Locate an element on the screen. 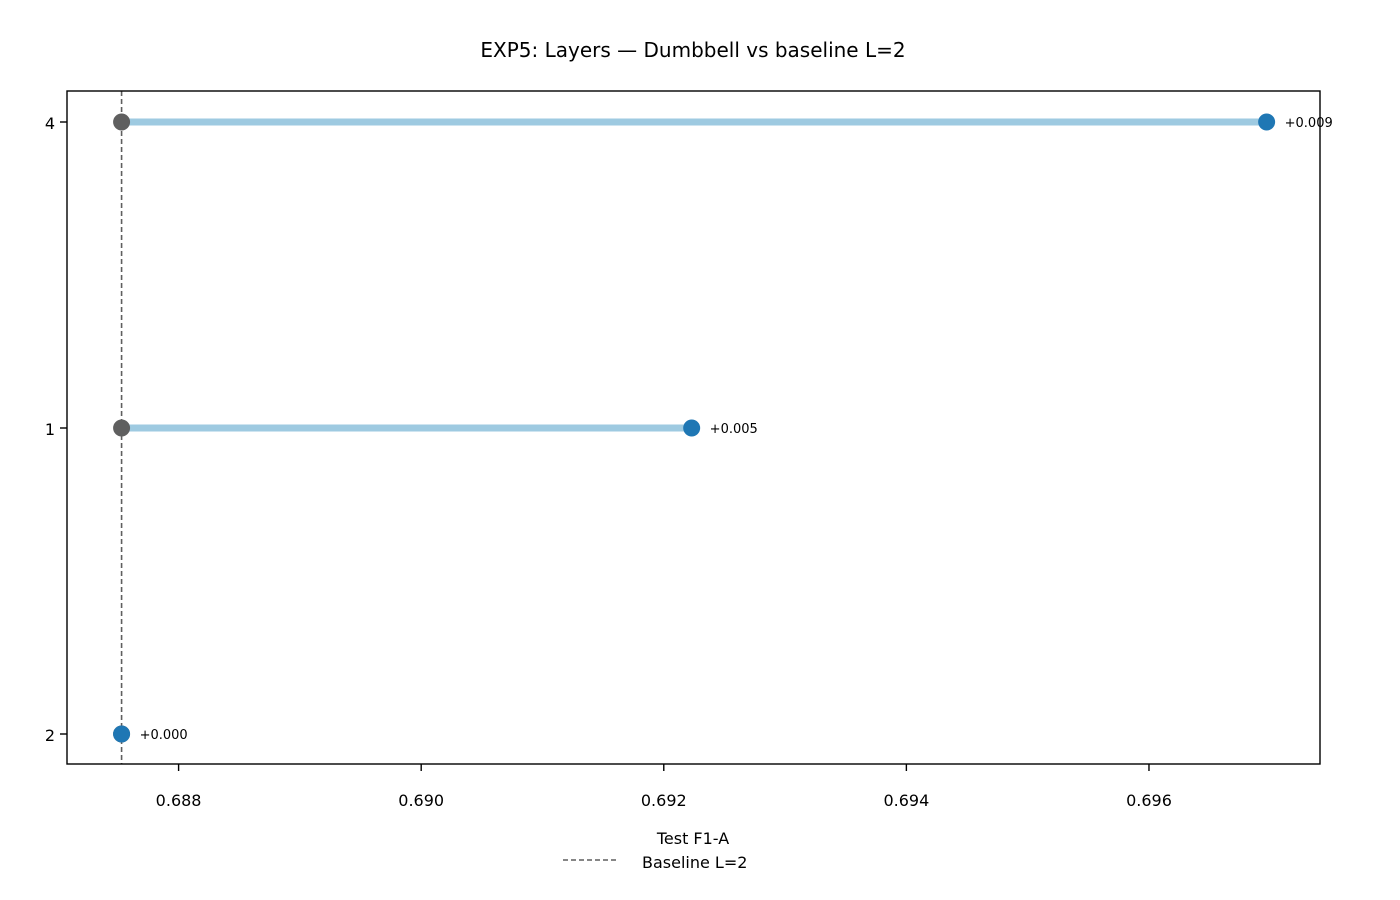  x-tick-label-0.690: 0.690 is located at coordinates (421, 800).